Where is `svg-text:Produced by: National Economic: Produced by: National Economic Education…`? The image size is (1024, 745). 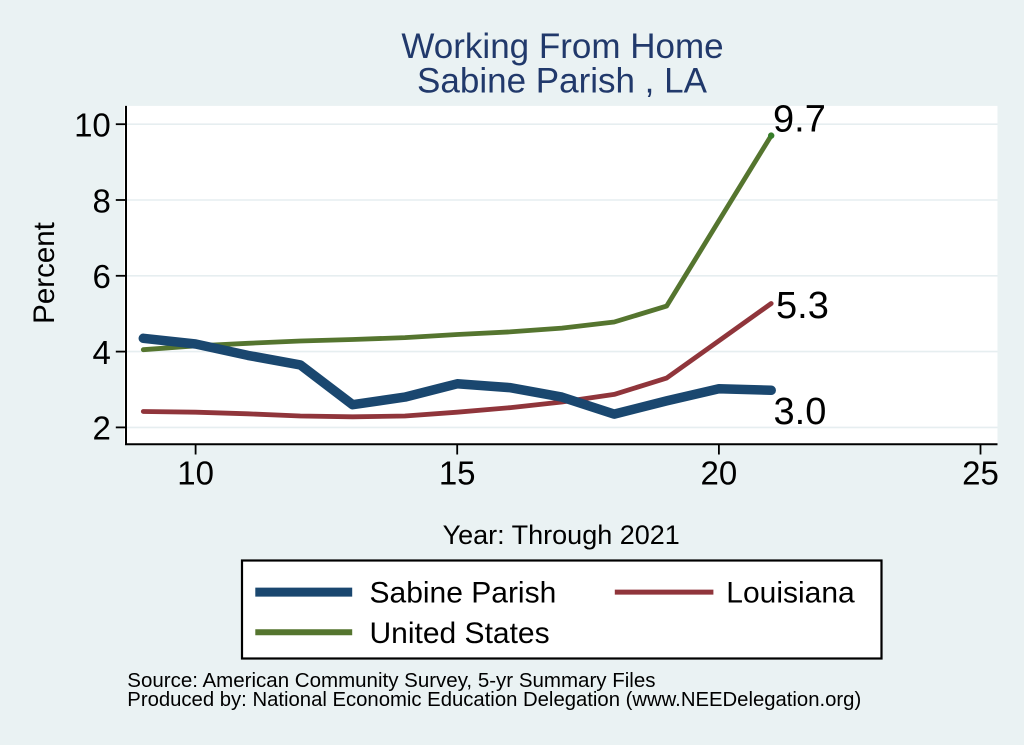 svg-text:Produced by: National Economic: Produced by: National Economic Education… is located at coordinates (494, 700).